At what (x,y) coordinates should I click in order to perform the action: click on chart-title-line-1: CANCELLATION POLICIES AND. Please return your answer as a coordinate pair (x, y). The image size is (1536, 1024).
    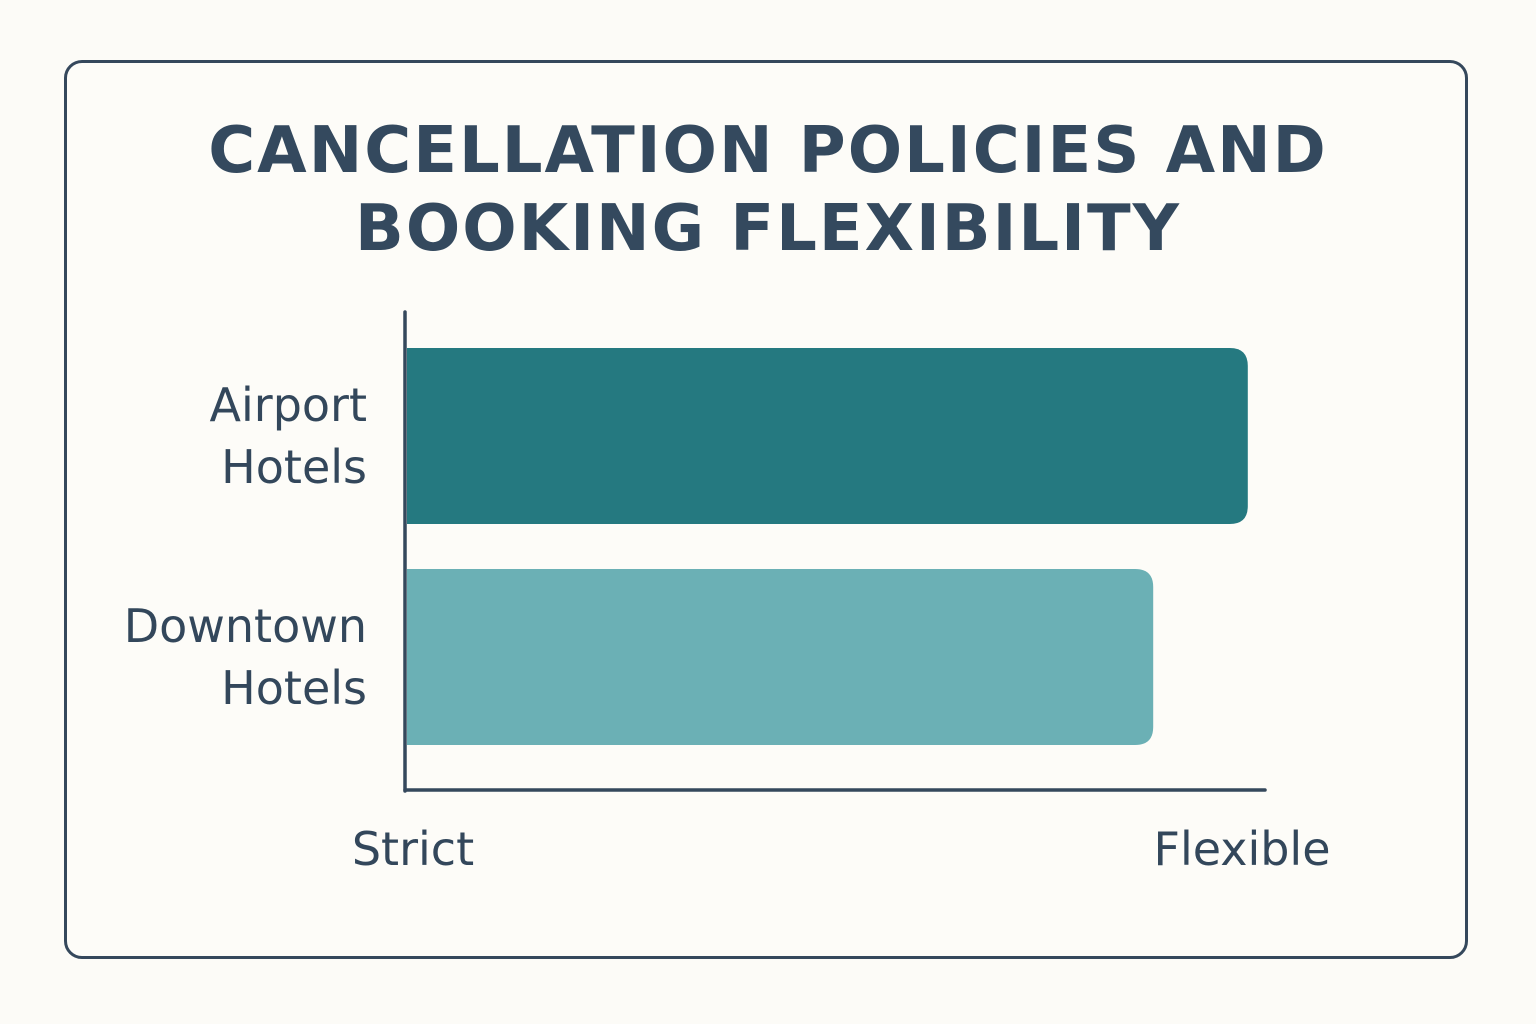
    Looking at the image, I should click on (768, 151).